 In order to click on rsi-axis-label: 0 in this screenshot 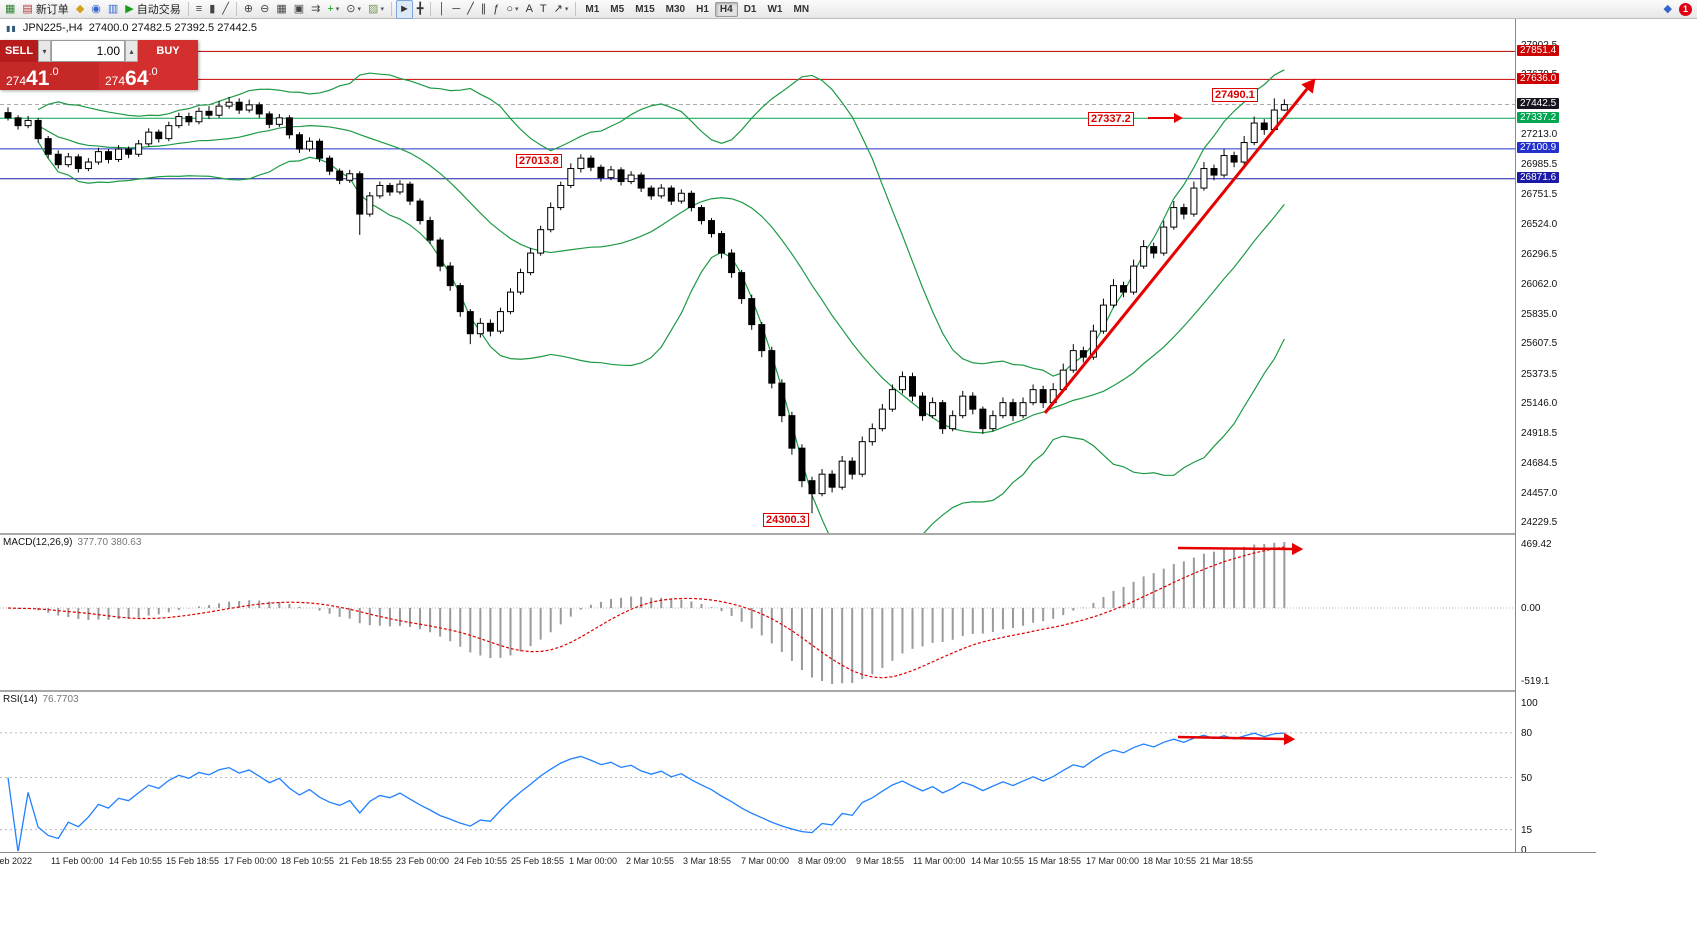, I will do `click(1524, 850)`.